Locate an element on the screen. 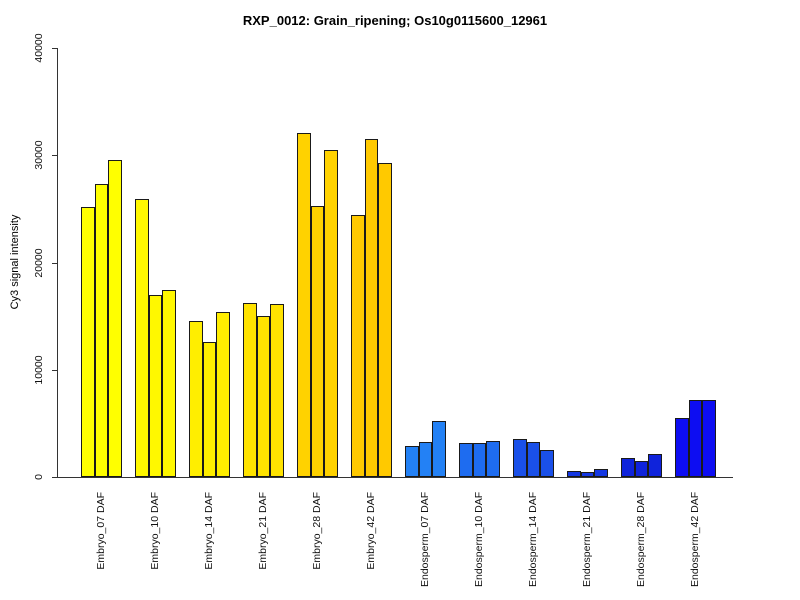 This screenshot has height=600, width=800. x-axis-label: Embryo_10 DAF is located at coordinates (154, 531).